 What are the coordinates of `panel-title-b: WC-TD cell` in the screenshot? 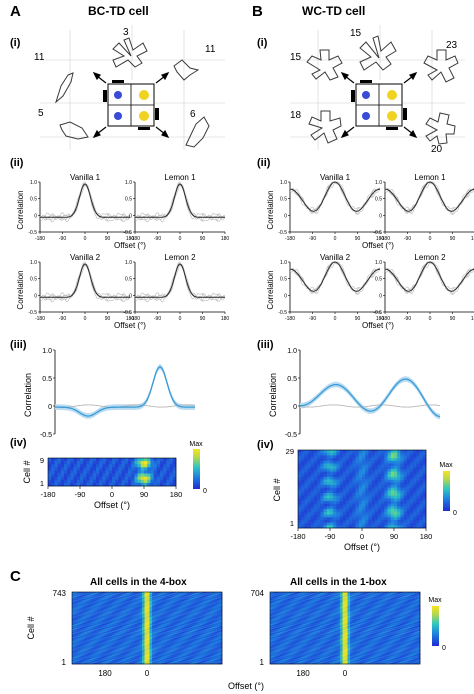 It's located at (333, 11).